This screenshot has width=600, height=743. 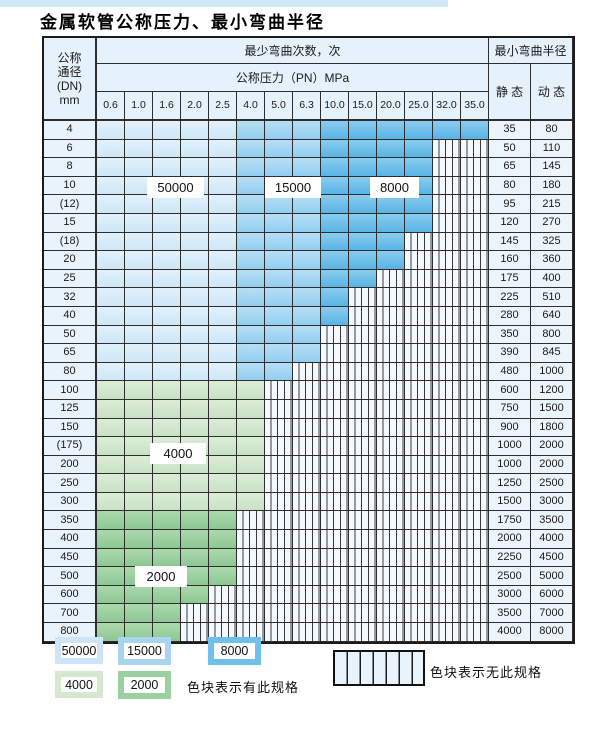 What do you see at coordinates (251, 279) in the screenshot?
I see `rating-cell-dn25-pn4.0` at bounding box center [251, 279].